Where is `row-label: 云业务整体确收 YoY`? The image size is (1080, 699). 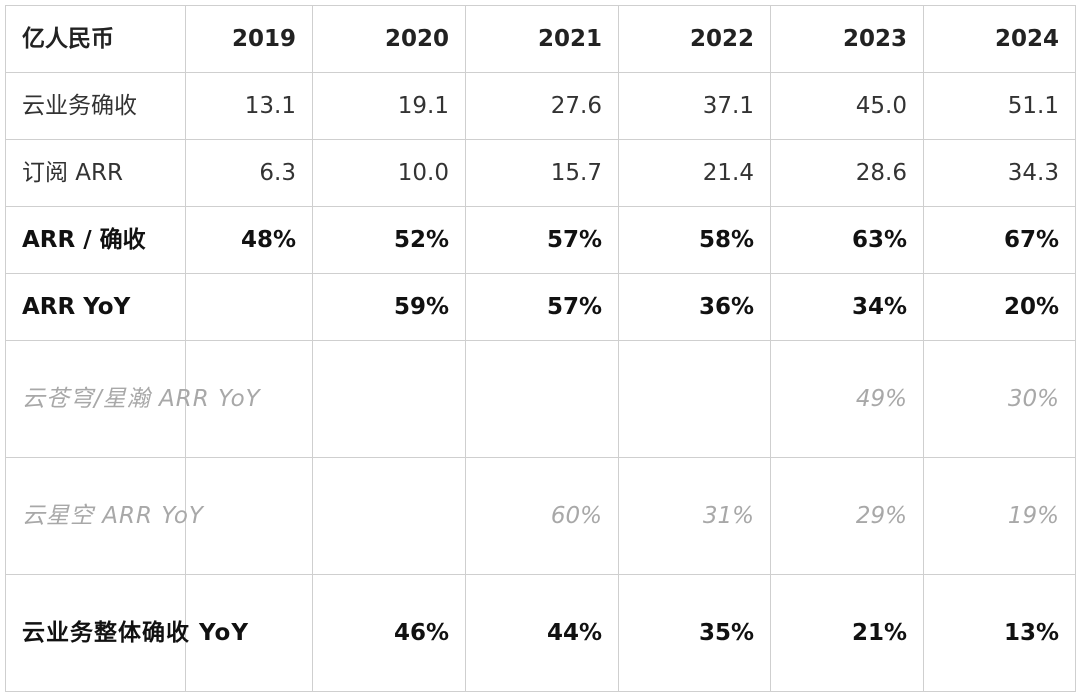
row-label: 云业务整体确收 YoY is located at coordinates (126, 633).